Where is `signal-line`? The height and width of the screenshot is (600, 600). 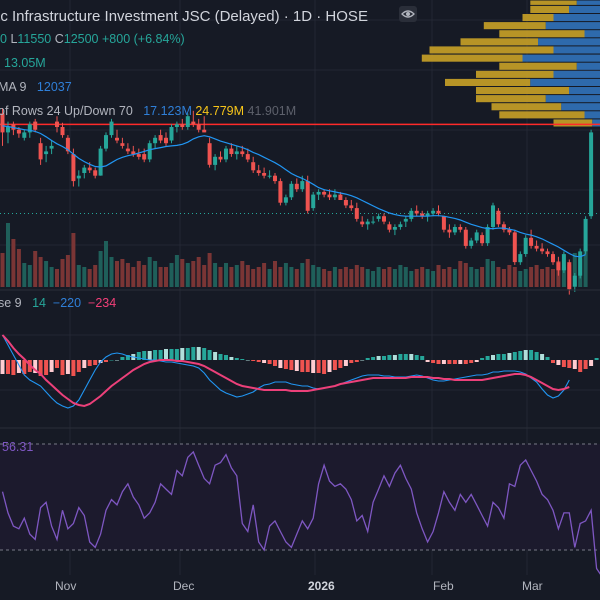
signal-line is located at coordinates (285, 371).